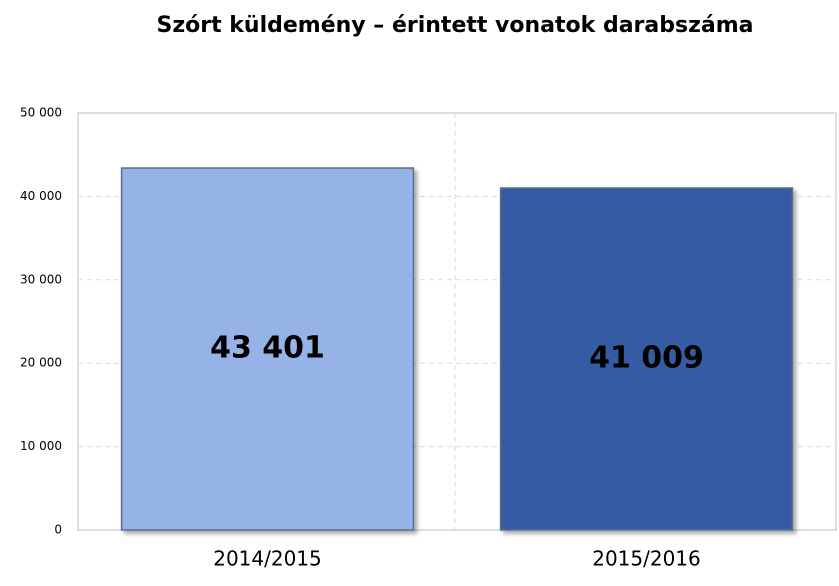 Image resolution: width=839 pixels, height=586 pixels. Describe the element at coordinates (41, 363) in the screenshot. I see `y-tick-label: 20 000` at that location.